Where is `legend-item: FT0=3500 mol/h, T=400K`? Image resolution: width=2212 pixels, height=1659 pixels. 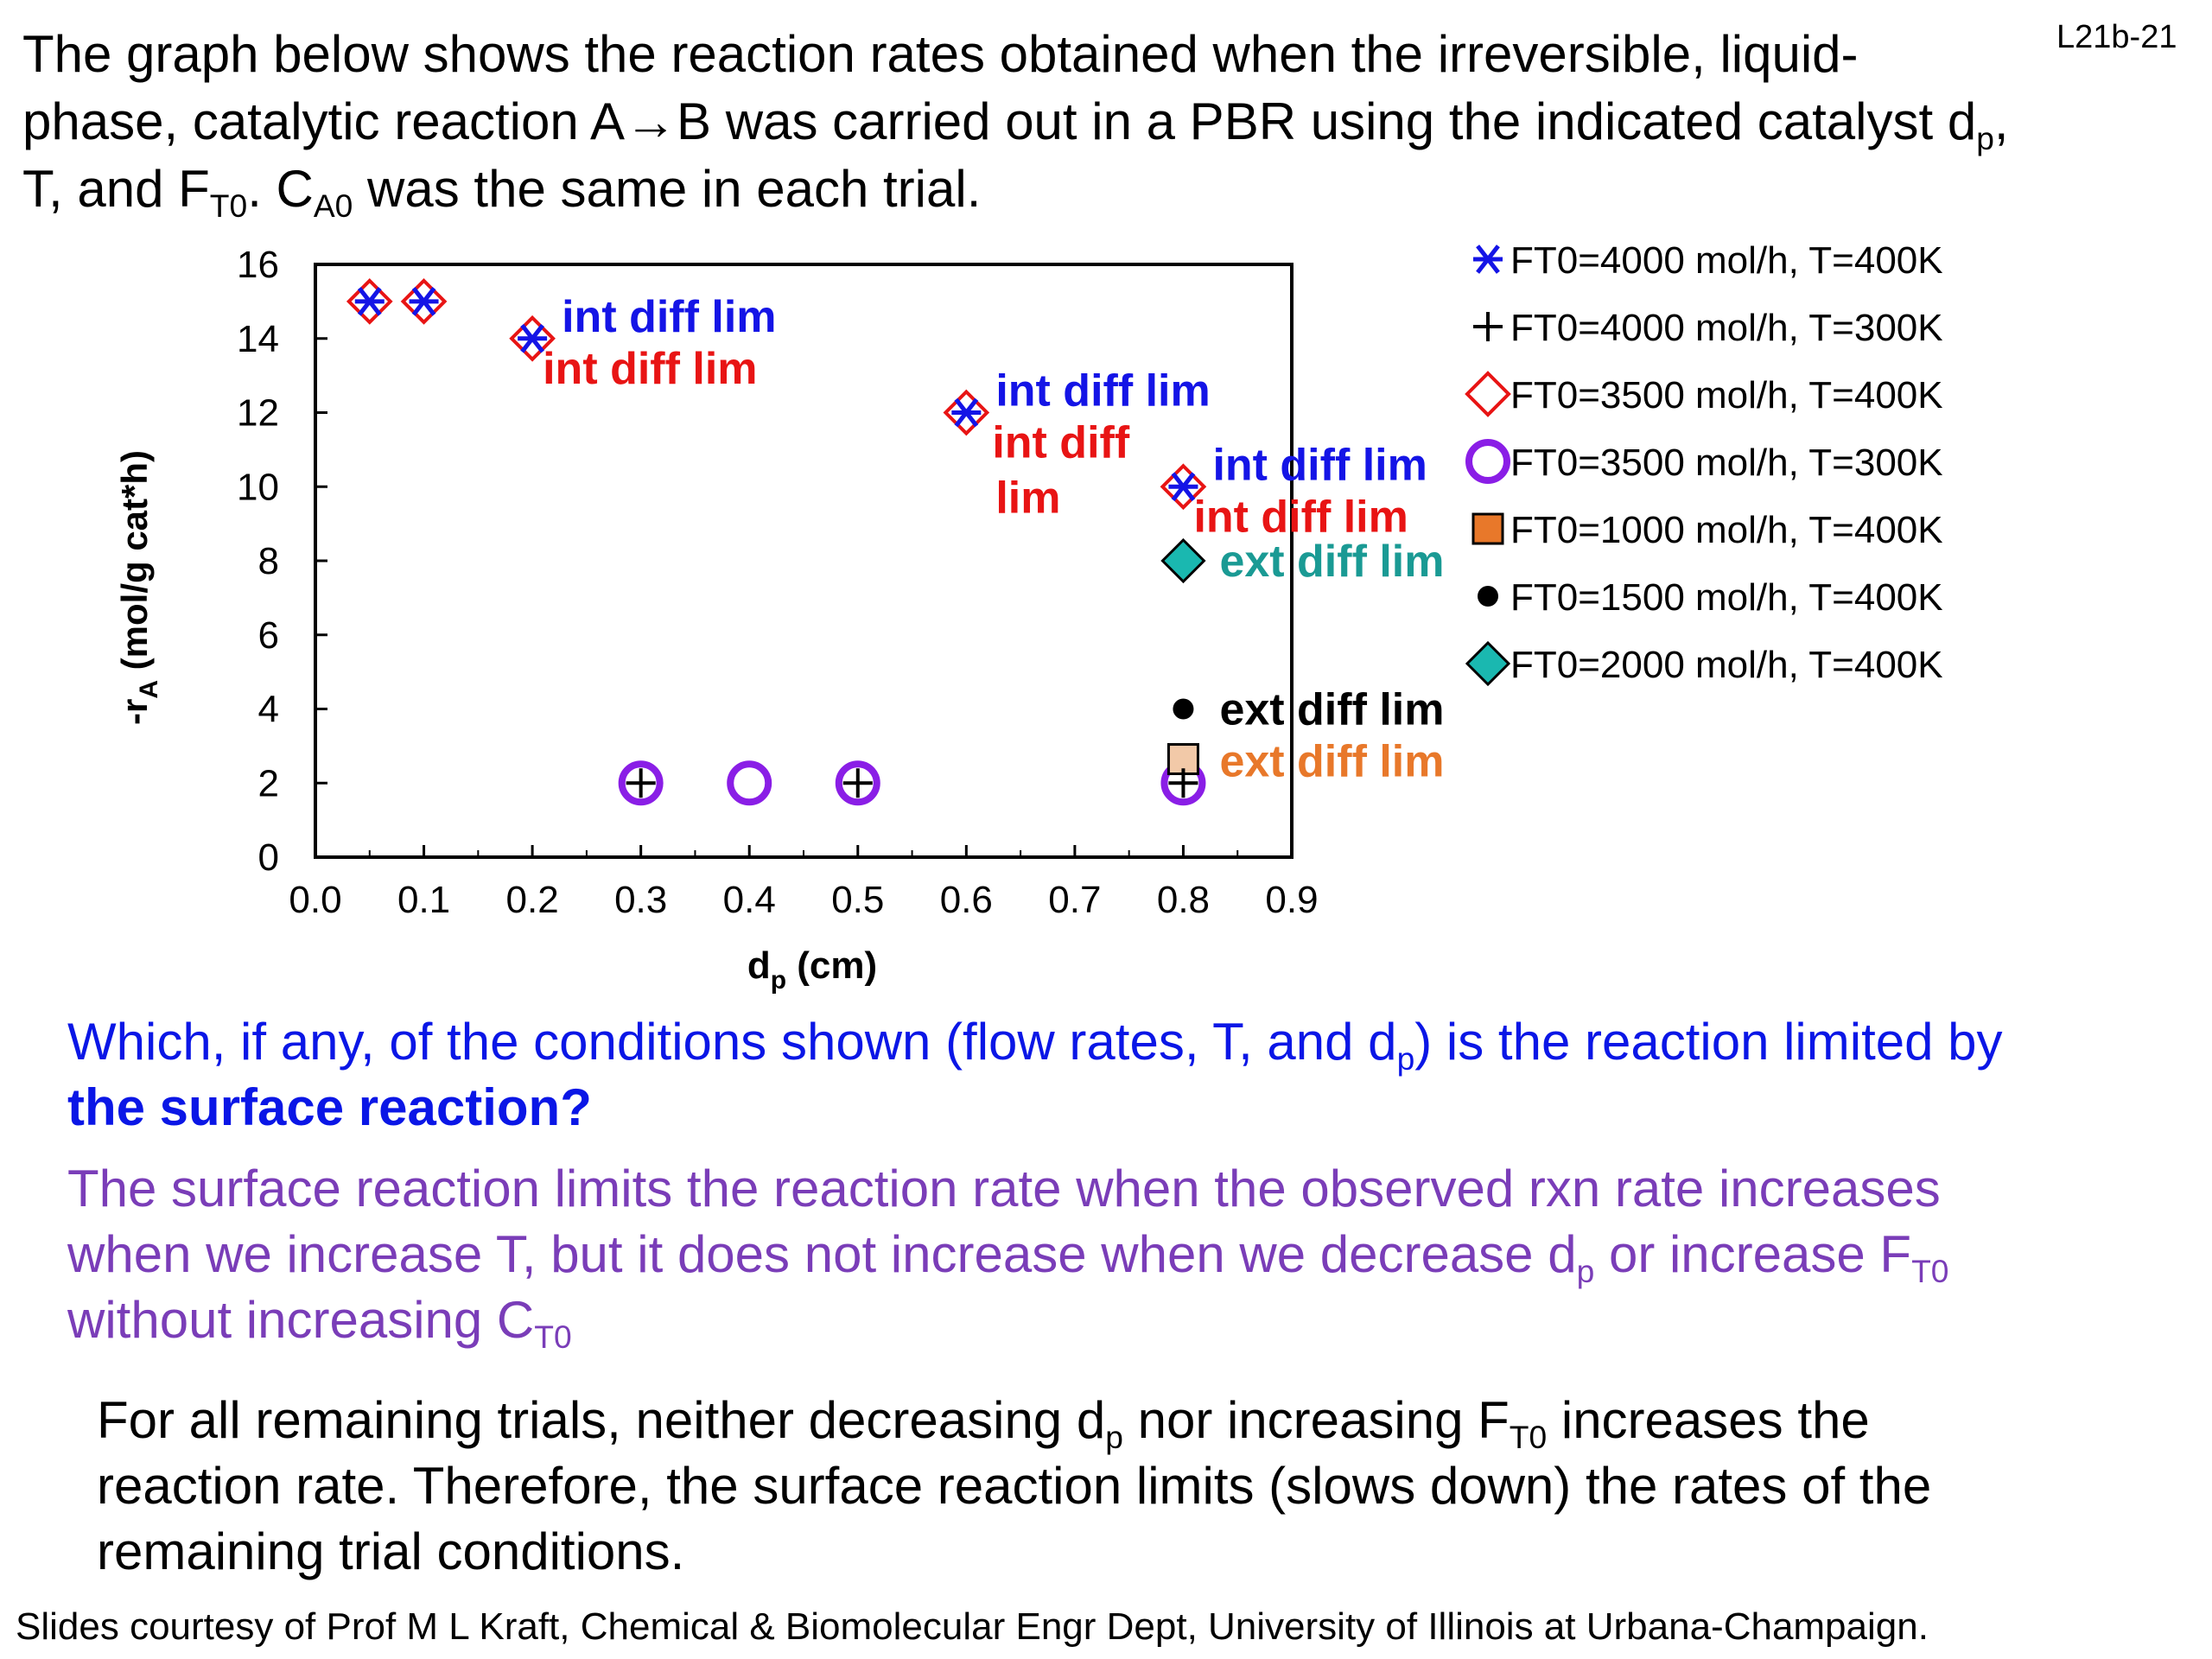 legend-item: FT0=3500 mol/h, T=400K is located at coordinates (1704, 394).